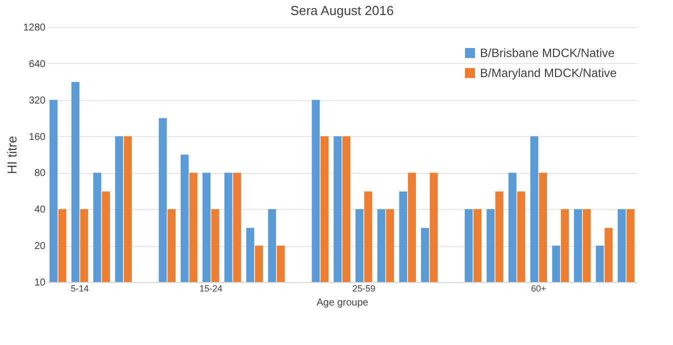  I want to click on x-tick-label: 60+, so click(538, 289).